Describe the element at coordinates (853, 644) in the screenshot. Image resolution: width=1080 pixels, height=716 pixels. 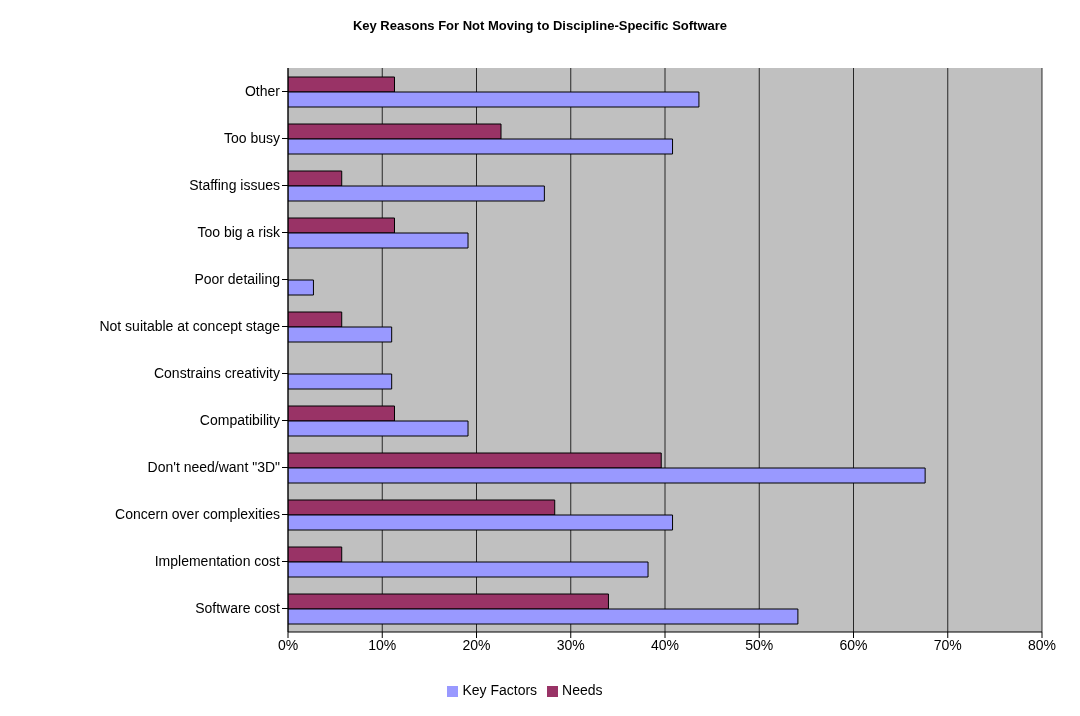
I see `x-tick-label: 60%` at that location.